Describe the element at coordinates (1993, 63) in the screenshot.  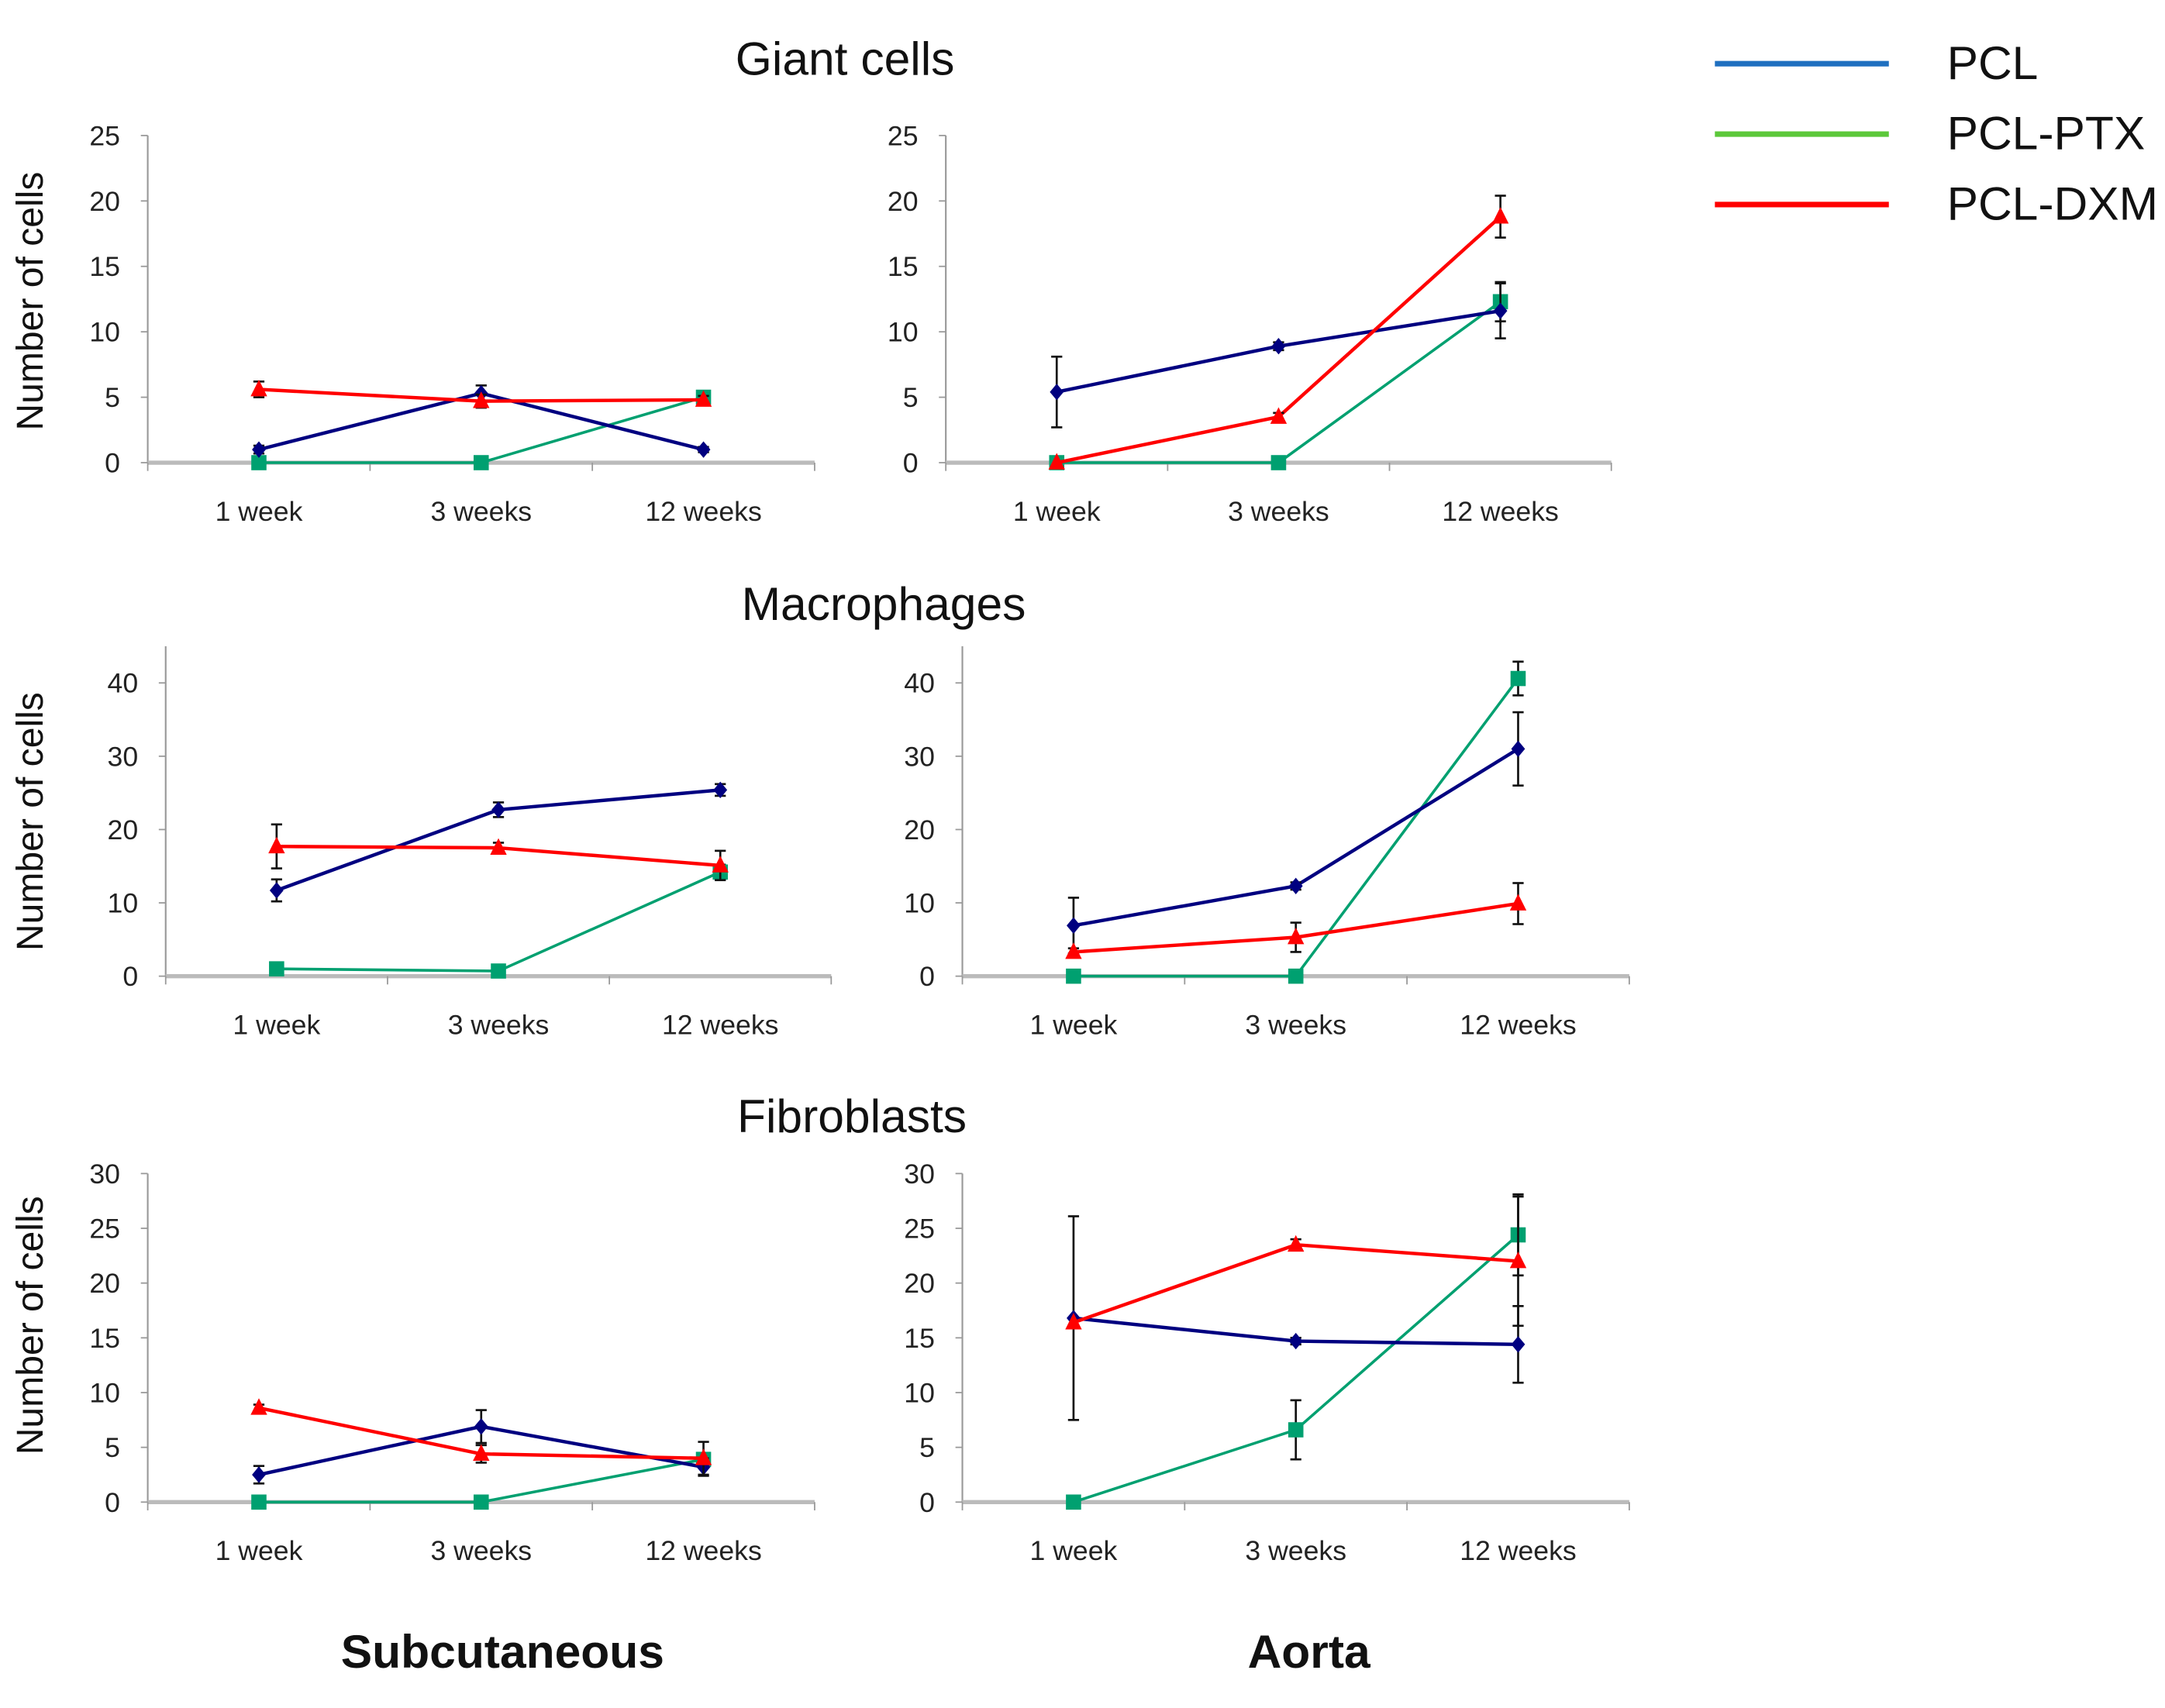
I see `legend-label-pcl: PCL` at that location.